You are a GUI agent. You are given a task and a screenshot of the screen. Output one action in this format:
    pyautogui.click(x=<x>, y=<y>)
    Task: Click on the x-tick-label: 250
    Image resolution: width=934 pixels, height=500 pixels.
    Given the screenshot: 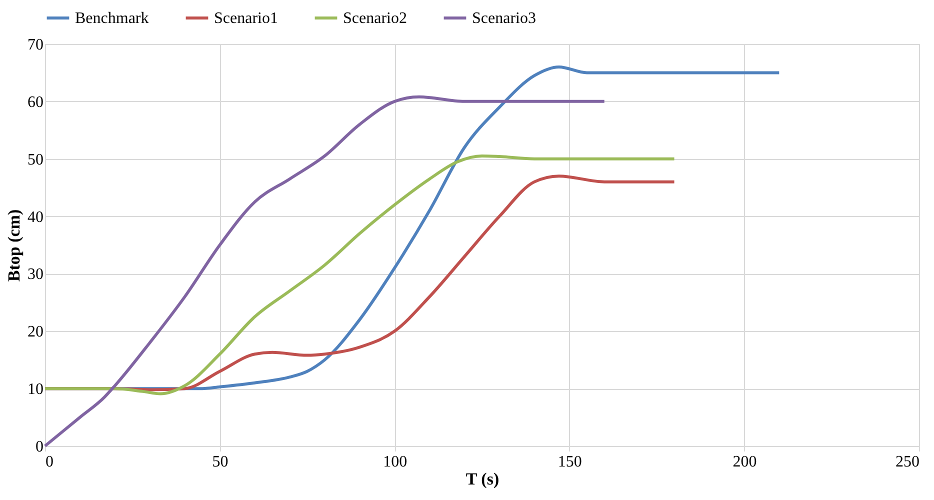 What is the action you would take?
    pyautogui.click(x=908, y=462)
    